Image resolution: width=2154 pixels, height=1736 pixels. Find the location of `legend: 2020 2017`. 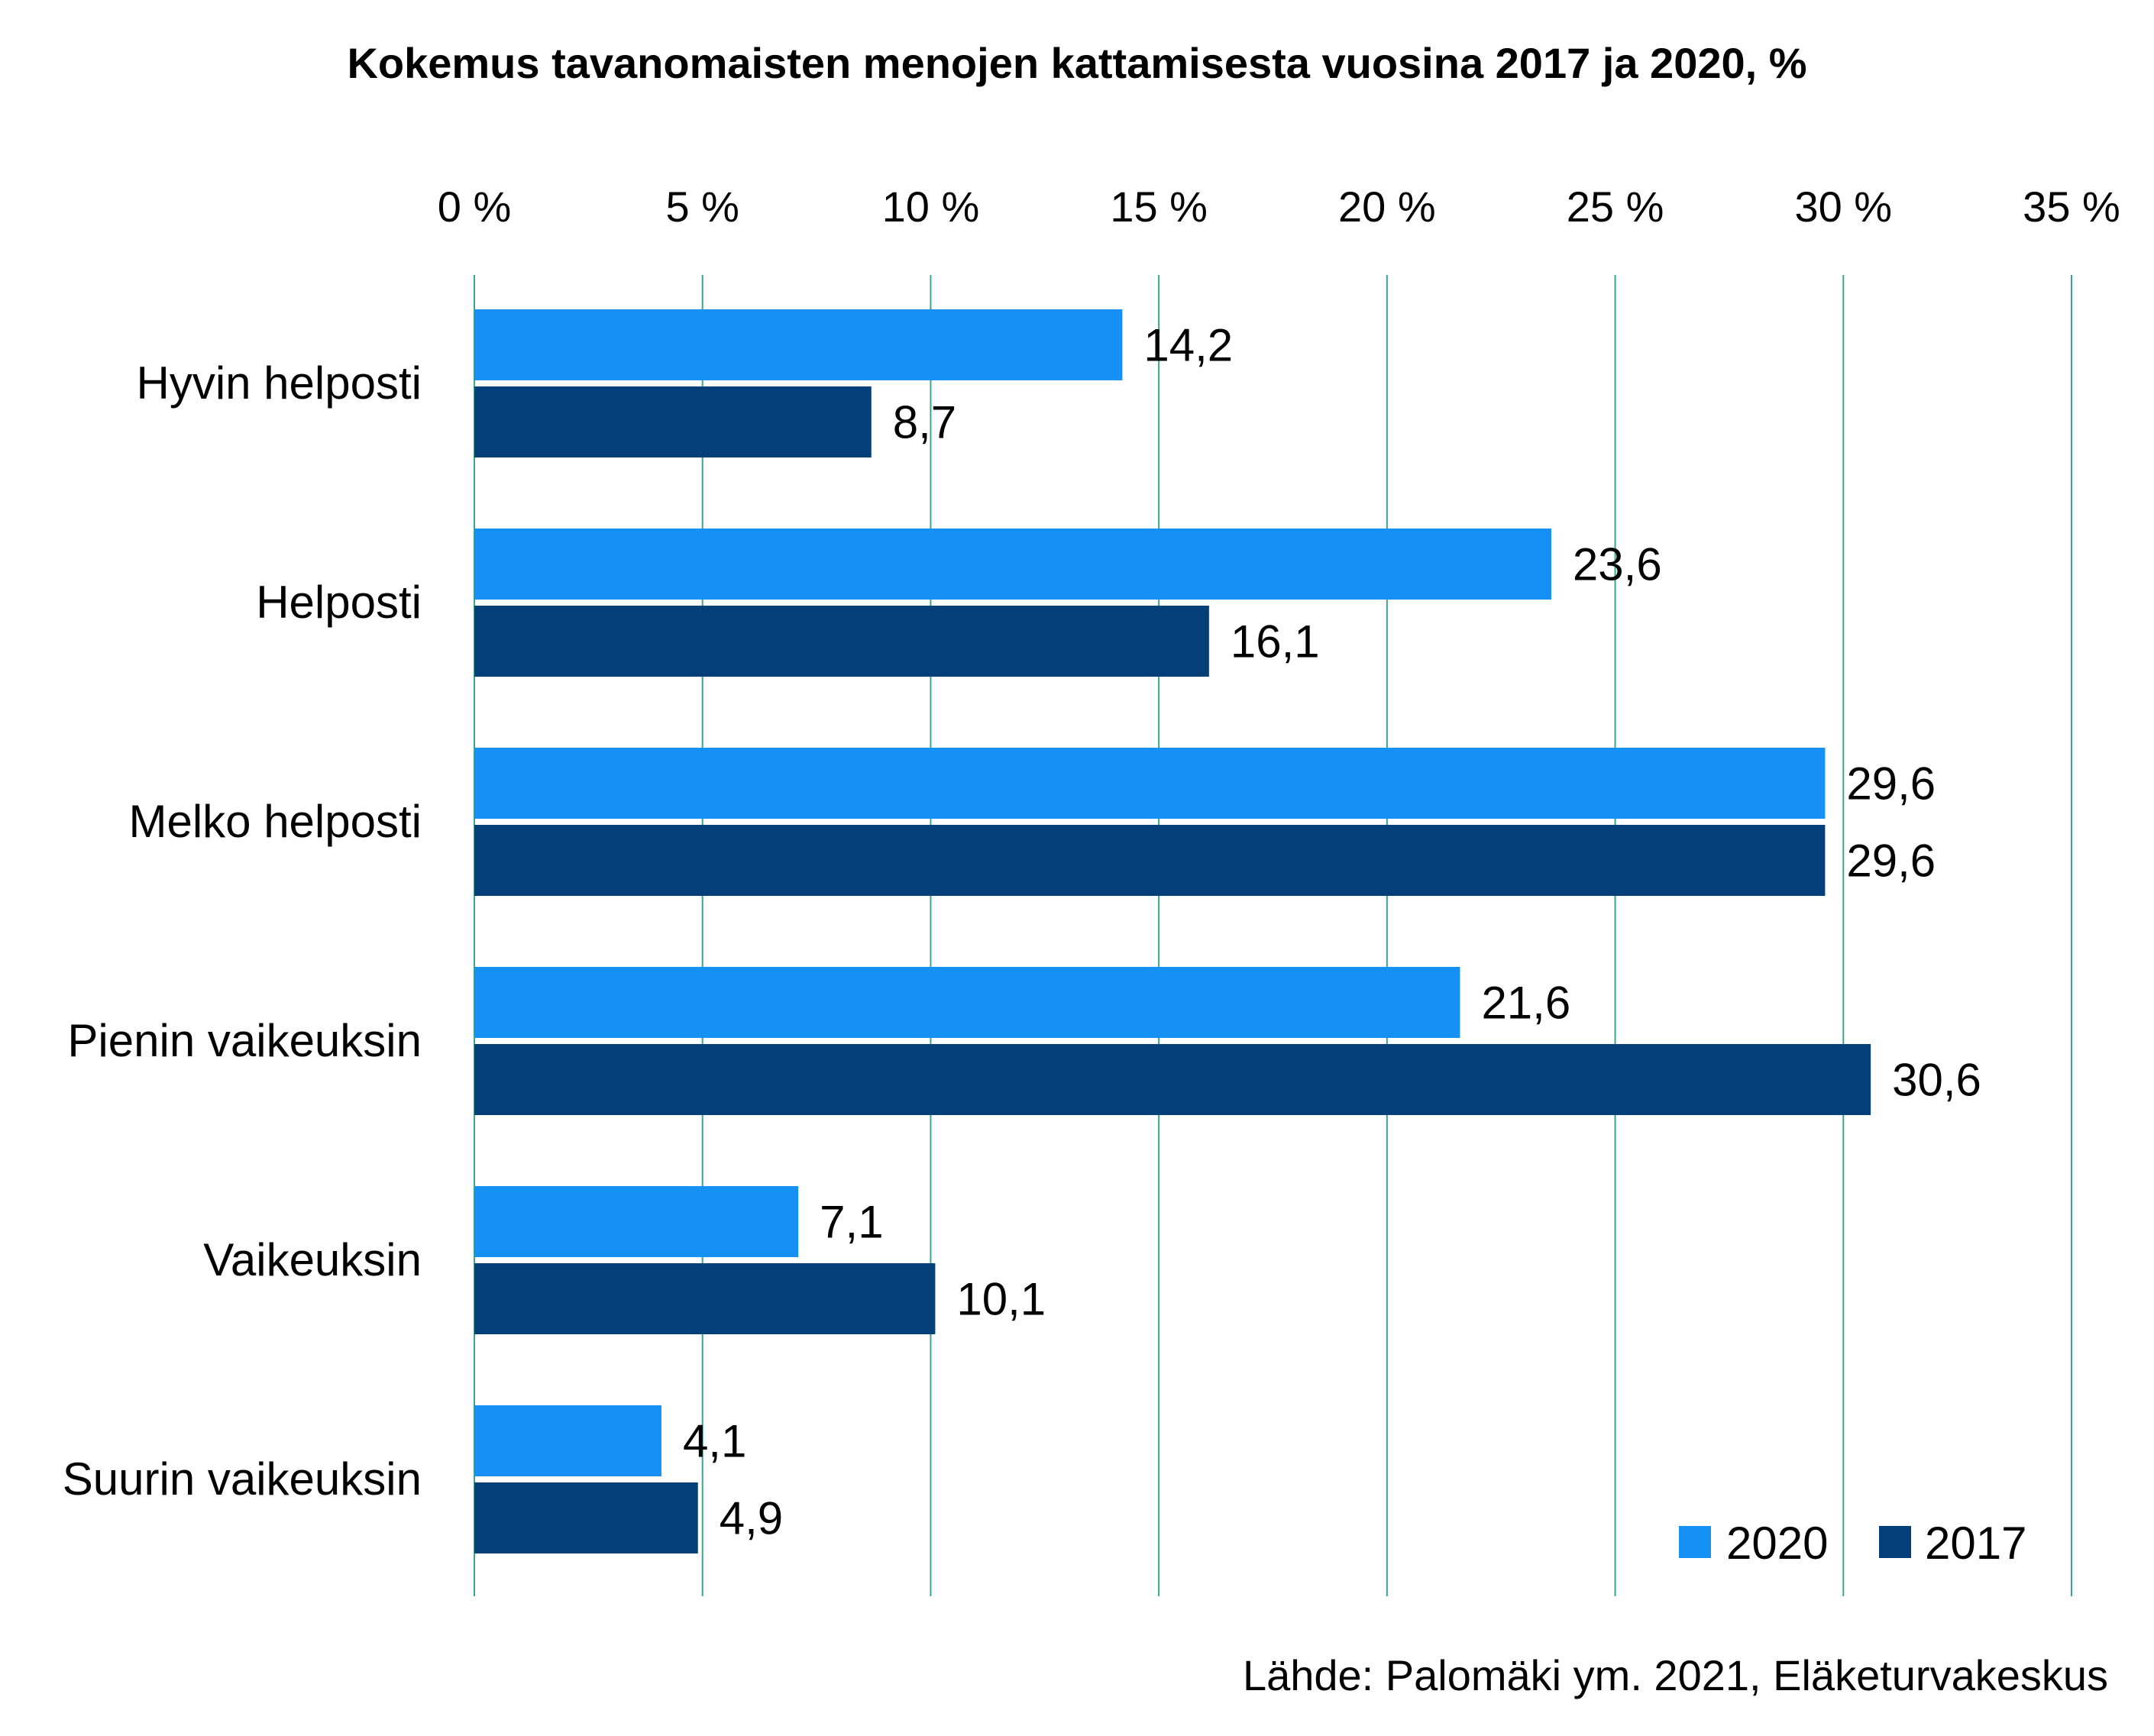

legend: 2020 2017 is located at coordinates (1852, 1544).